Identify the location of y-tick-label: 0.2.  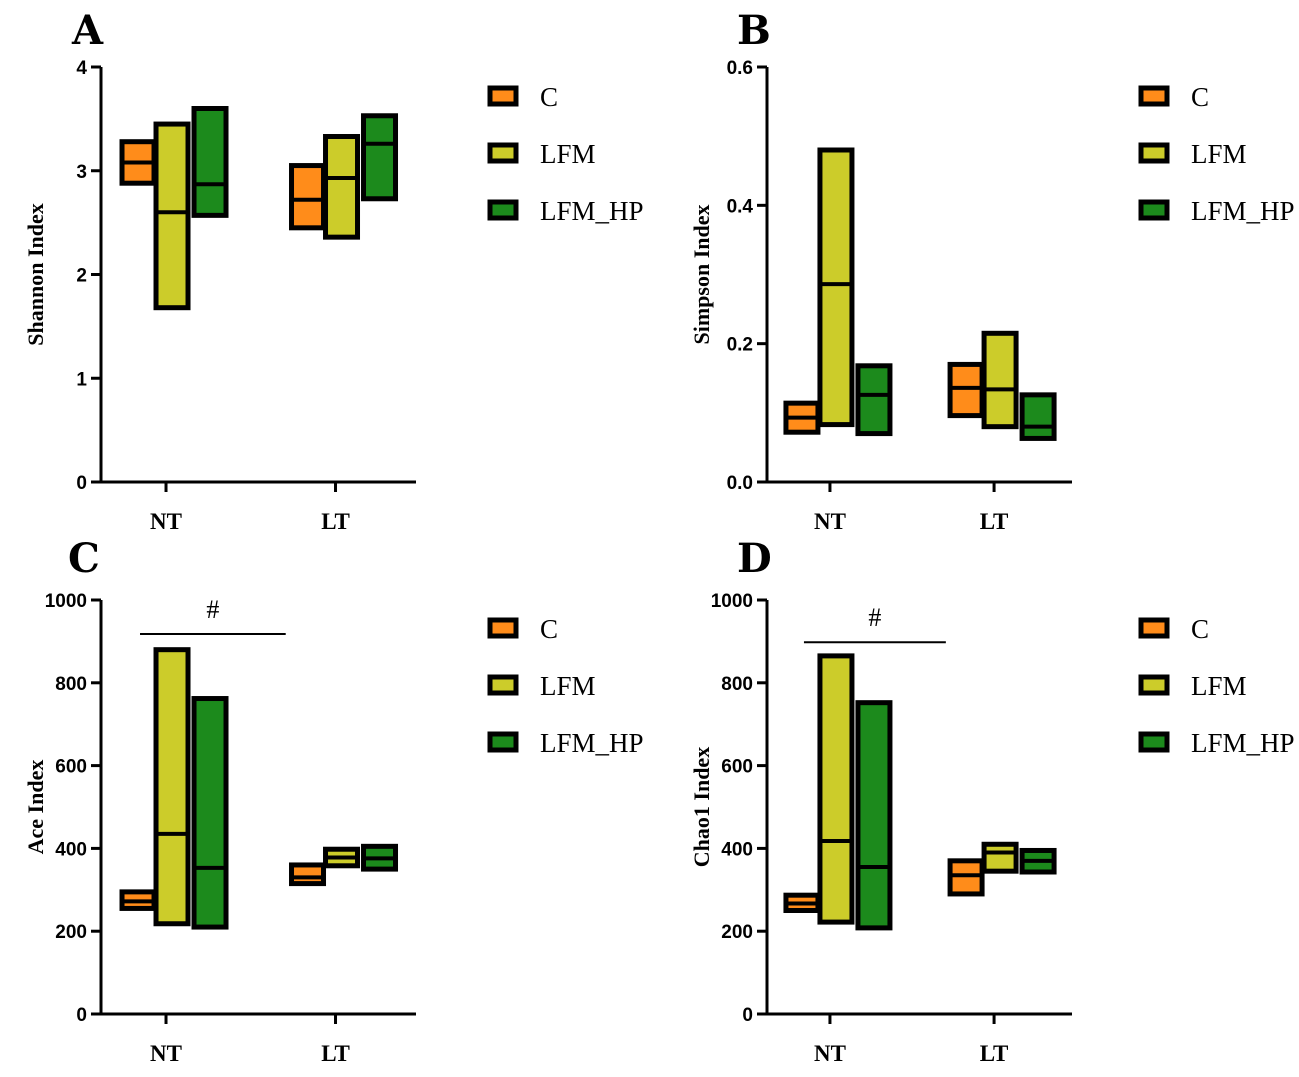
(740, 345).